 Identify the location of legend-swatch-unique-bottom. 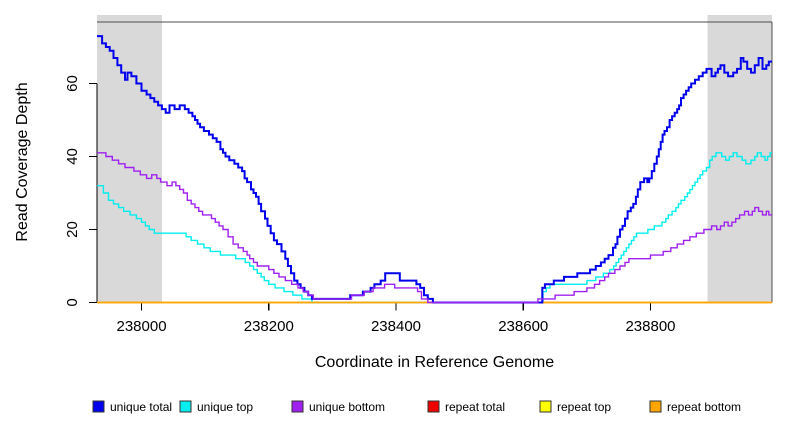
(297, 406).